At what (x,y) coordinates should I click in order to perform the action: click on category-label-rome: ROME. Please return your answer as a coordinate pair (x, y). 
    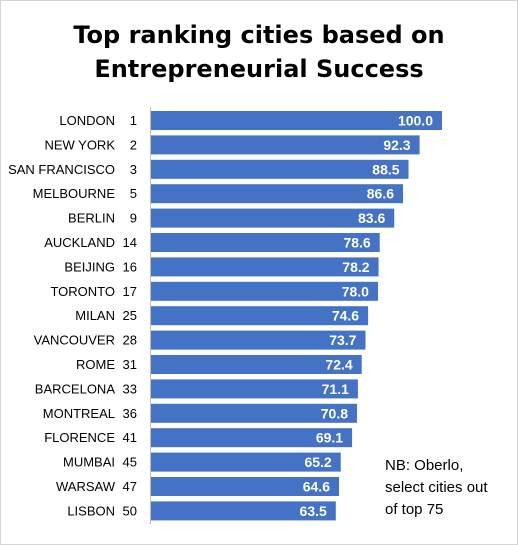
    Looking at the image, I should click on (95, 364).